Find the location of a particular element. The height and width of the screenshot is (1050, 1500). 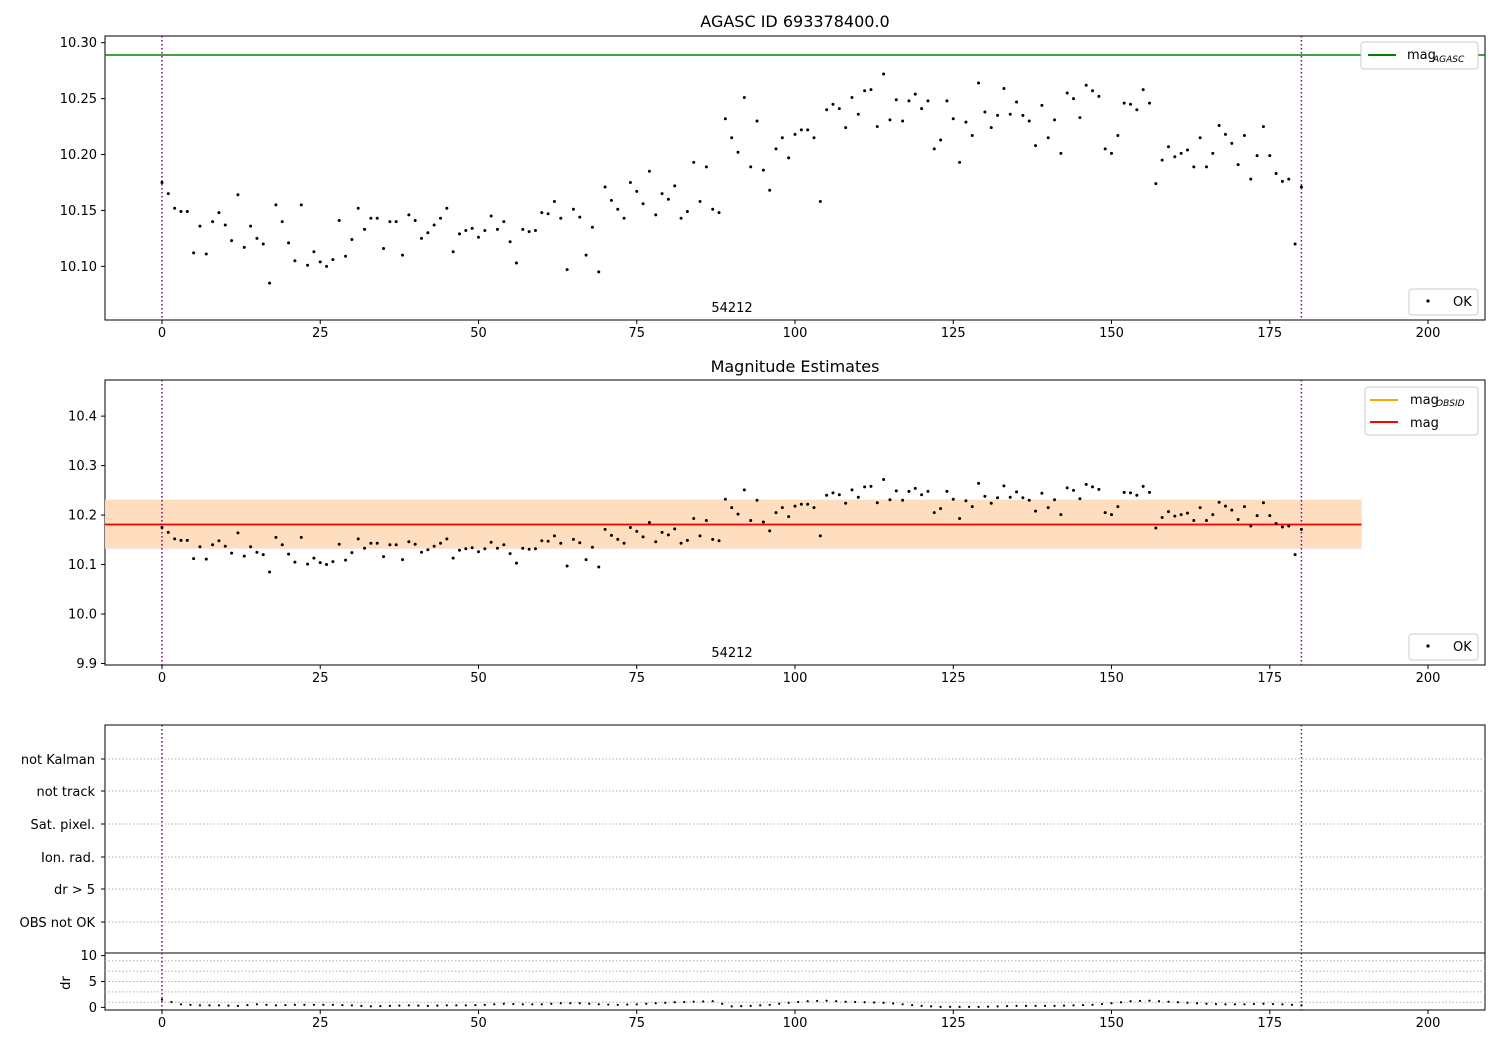

legend-agasc: mag AGASC is located at coordinates (1419, 55).